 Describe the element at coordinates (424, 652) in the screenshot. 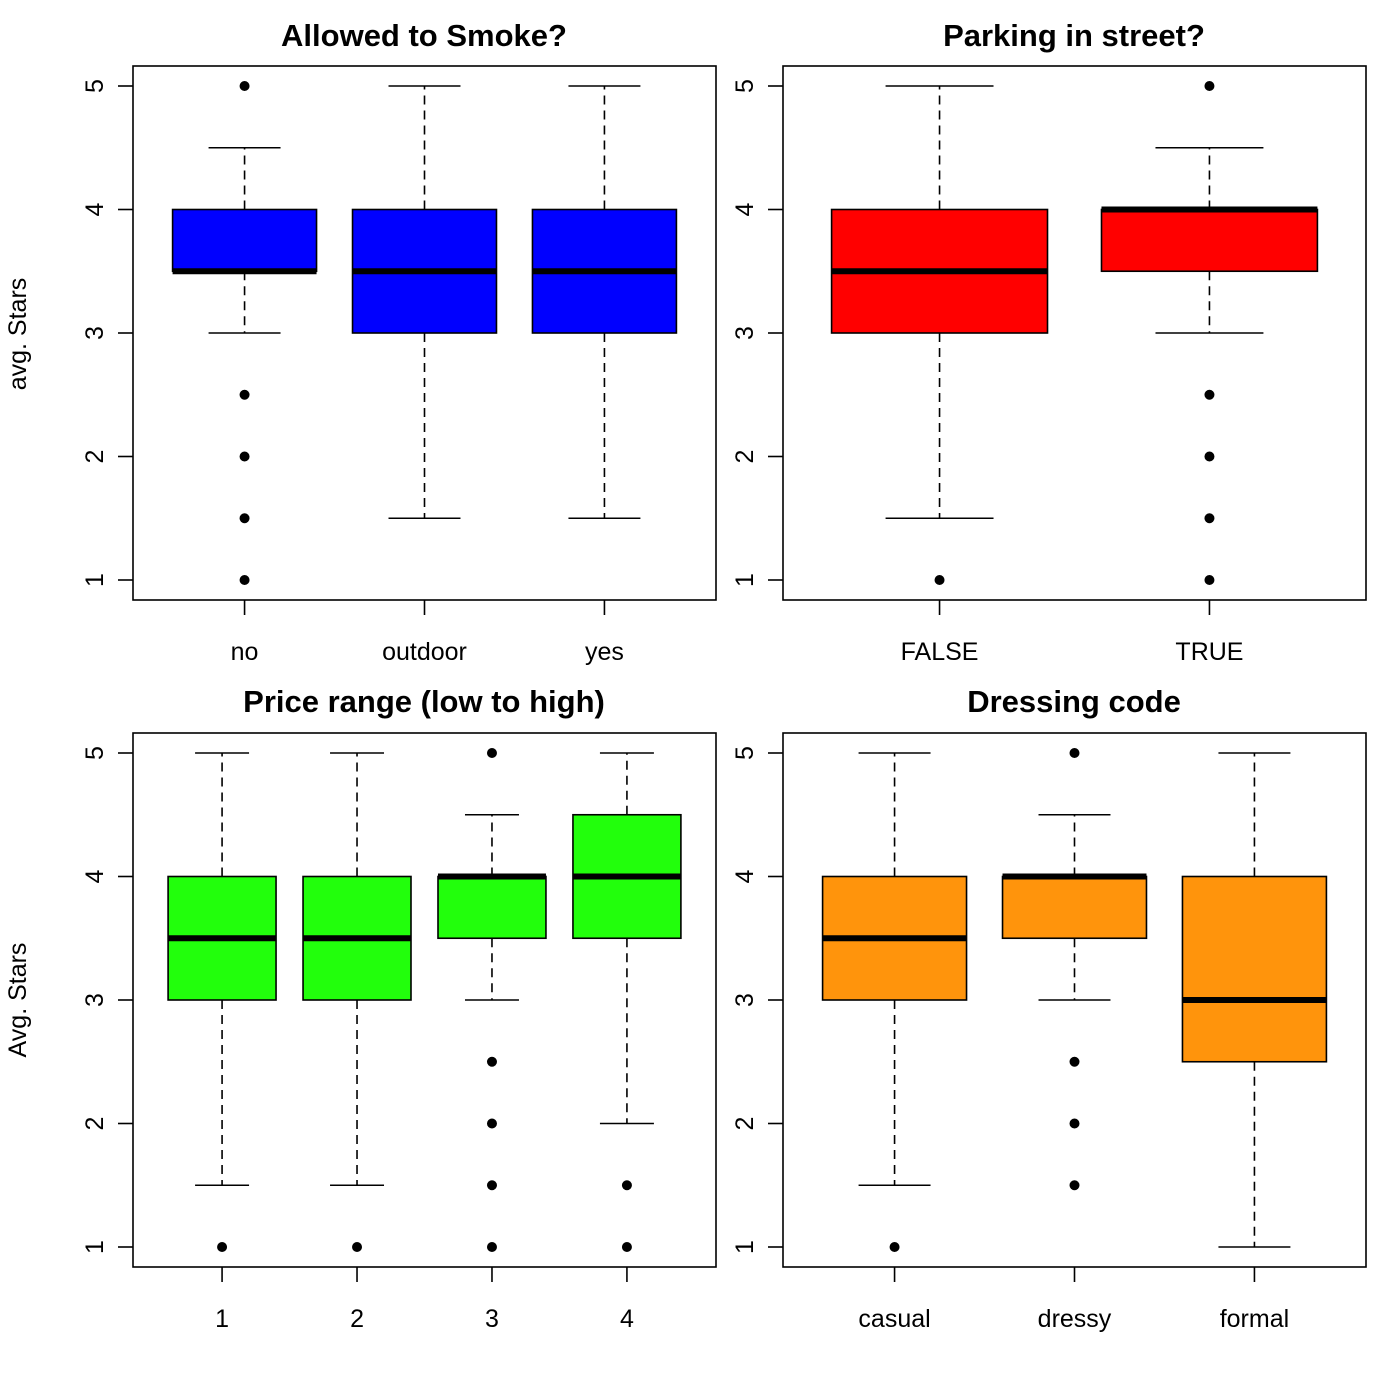

I see `x-tick-label: outdoor` at that location.